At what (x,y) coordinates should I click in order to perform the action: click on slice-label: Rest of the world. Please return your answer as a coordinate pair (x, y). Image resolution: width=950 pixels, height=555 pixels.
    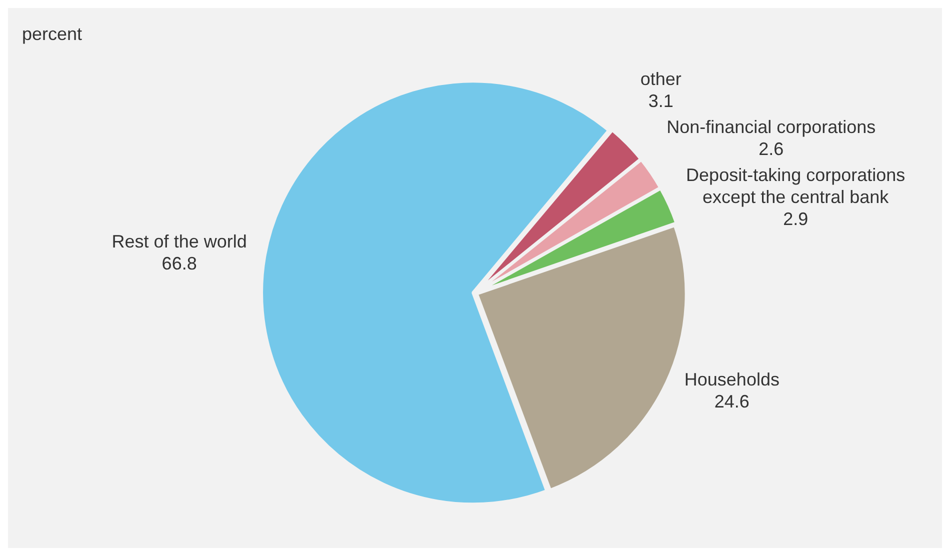
    Looking at the image, I should click on (179, 242).